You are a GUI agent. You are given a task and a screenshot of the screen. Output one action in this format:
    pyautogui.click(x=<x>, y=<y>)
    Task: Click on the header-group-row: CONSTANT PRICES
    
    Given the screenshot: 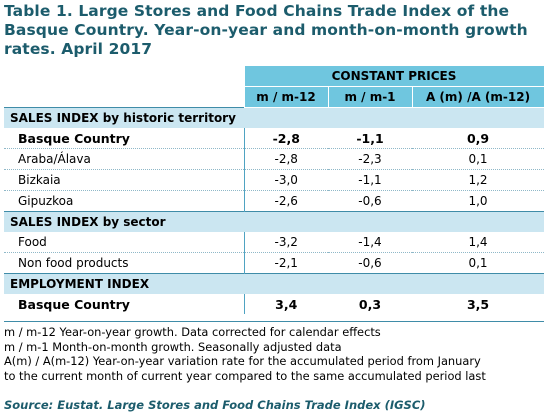 What is the action you would take?
    pyautogui.click(x=274, y=76)
    